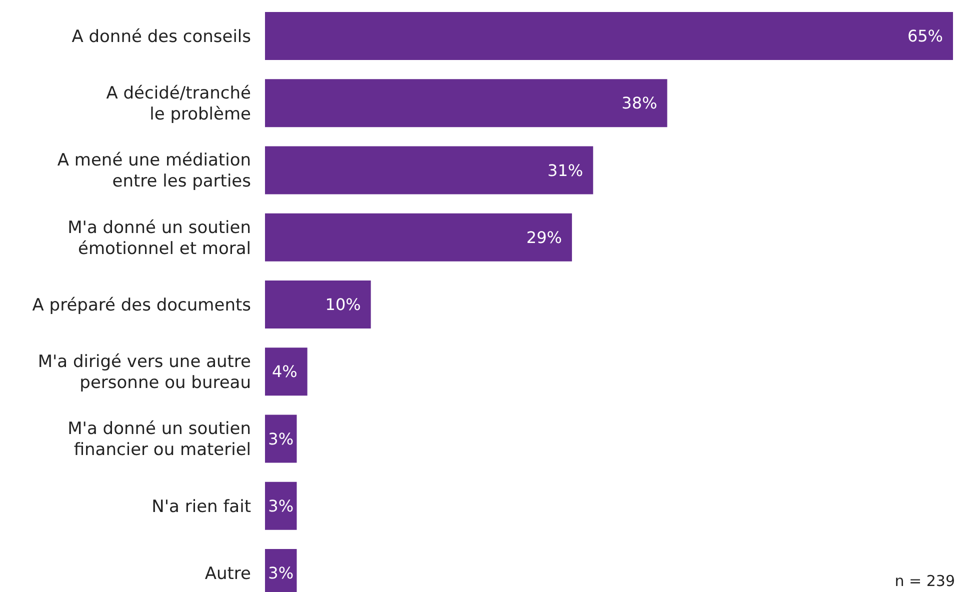 The image size is (960, 592). I want to click on y-tick-label: Autre, so click(227, 574).